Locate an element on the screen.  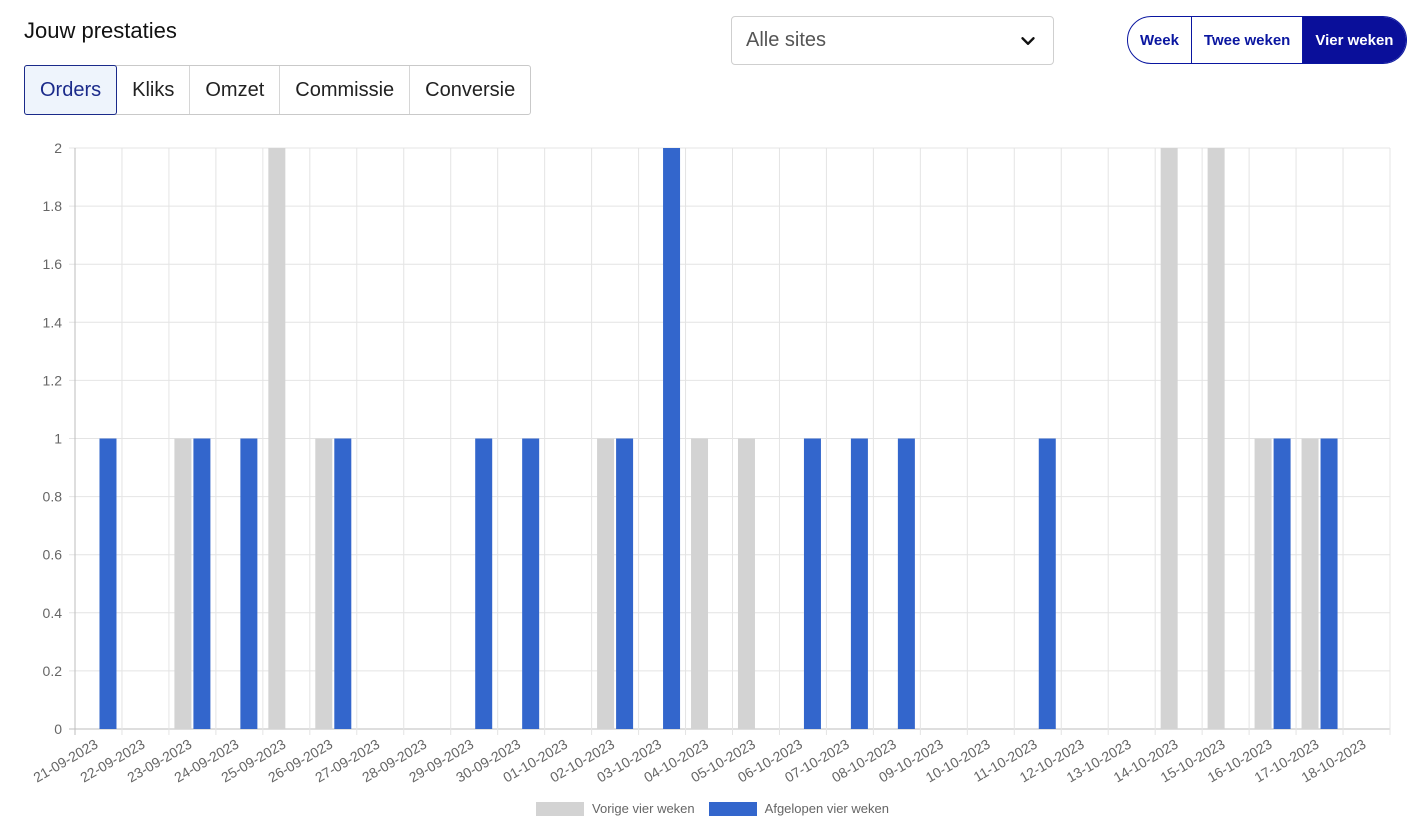
tab-orders: Orders is located at coordinates (71, 90).